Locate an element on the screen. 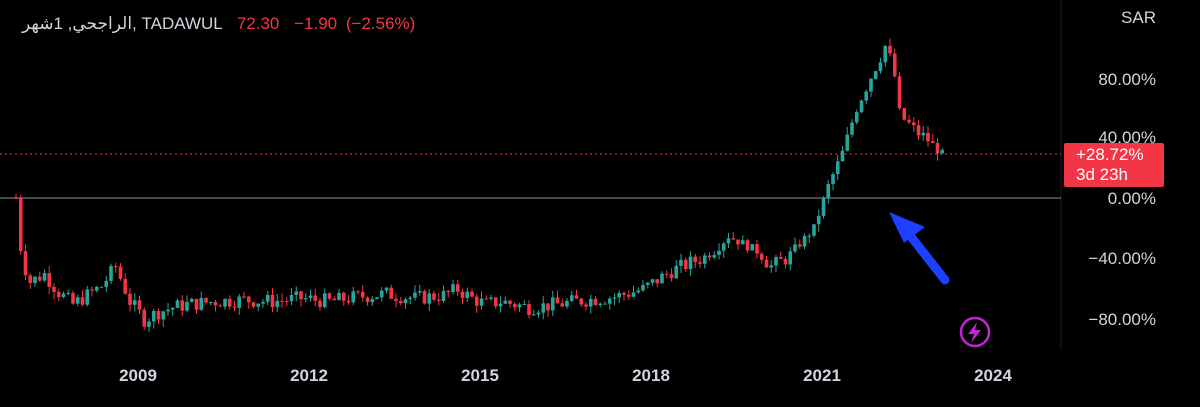 Image resolution: width=1200 pixels, height=407 pixels. x-tick-label: 2015 is located at coordinates (480, 375).